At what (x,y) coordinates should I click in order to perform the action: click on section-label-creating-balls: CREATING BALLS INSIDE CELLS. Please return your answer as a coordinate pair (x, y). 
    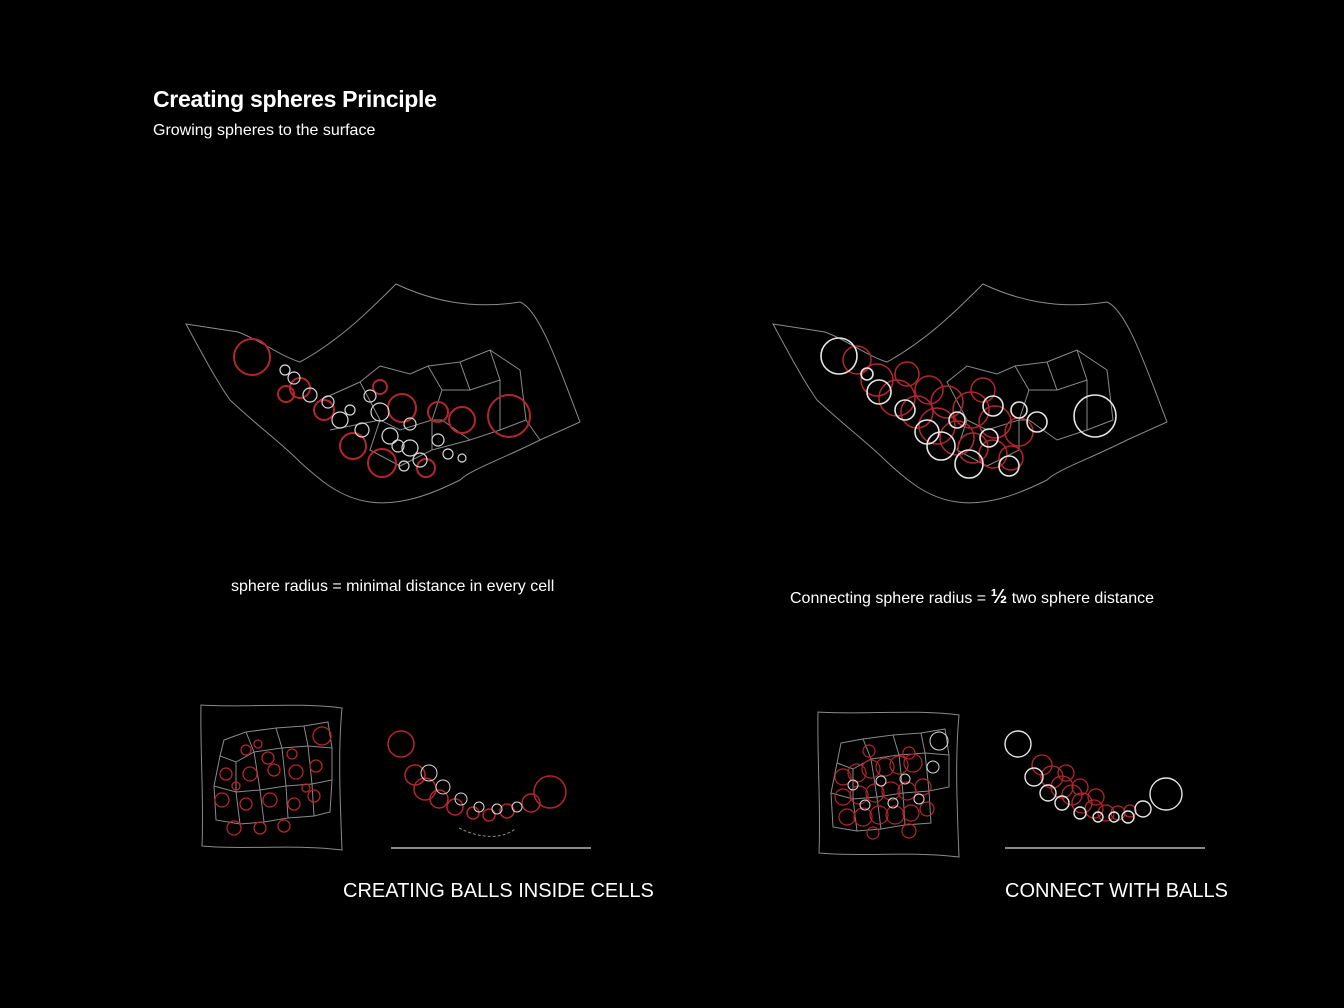
    Looking at the image, I should click on (498, 891).